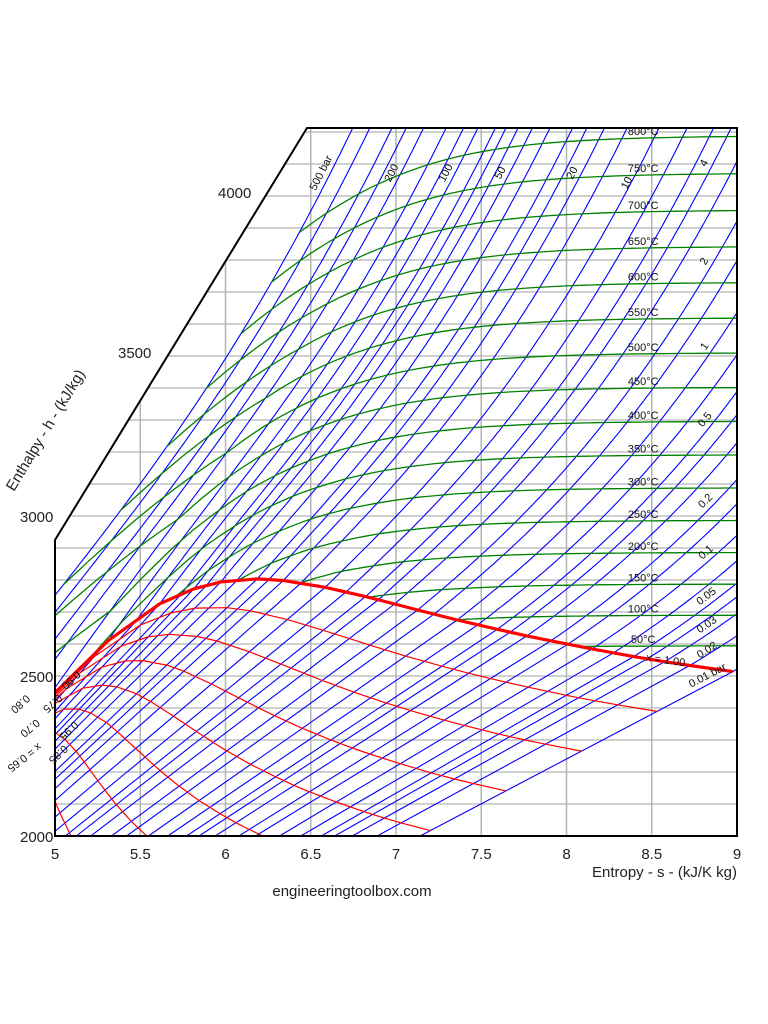  I want to click on isotherm-label-group: 750°C, so click(643, 169).